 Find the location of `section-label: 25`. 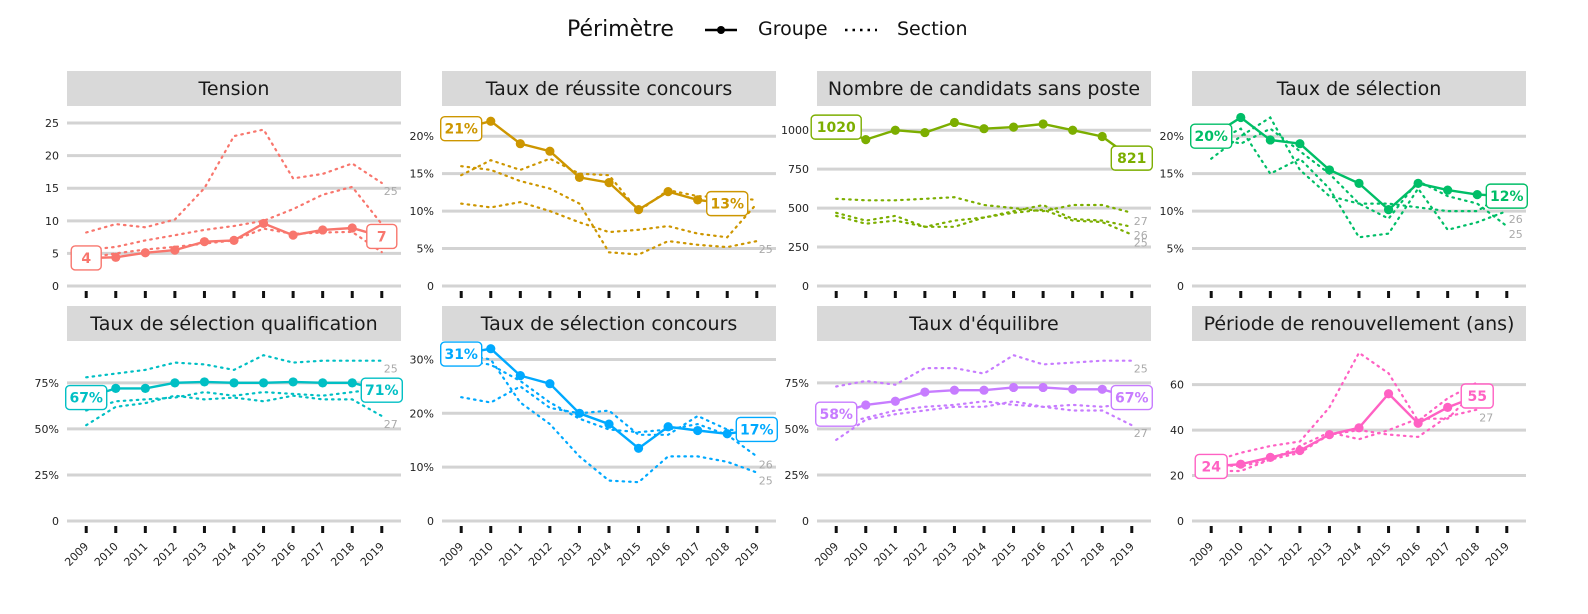

section-label: 25 is located at coordinates (391, 369).